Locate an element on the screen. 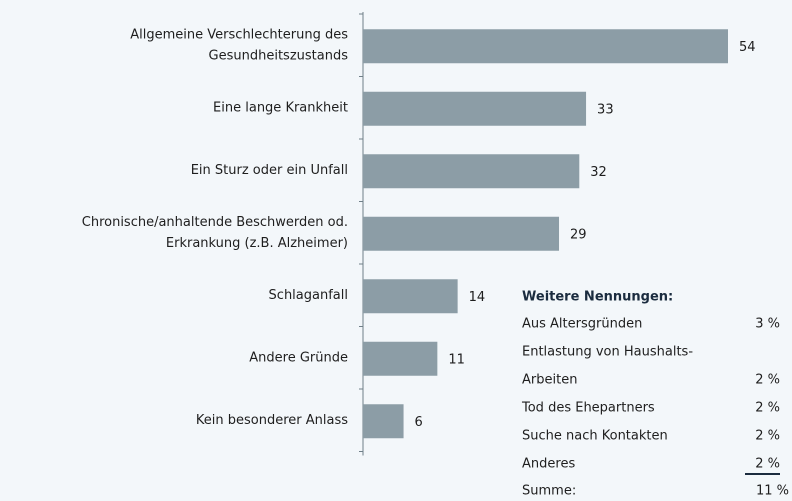  category-label: Gesundheitszustands is located at coordinates (279, 55).